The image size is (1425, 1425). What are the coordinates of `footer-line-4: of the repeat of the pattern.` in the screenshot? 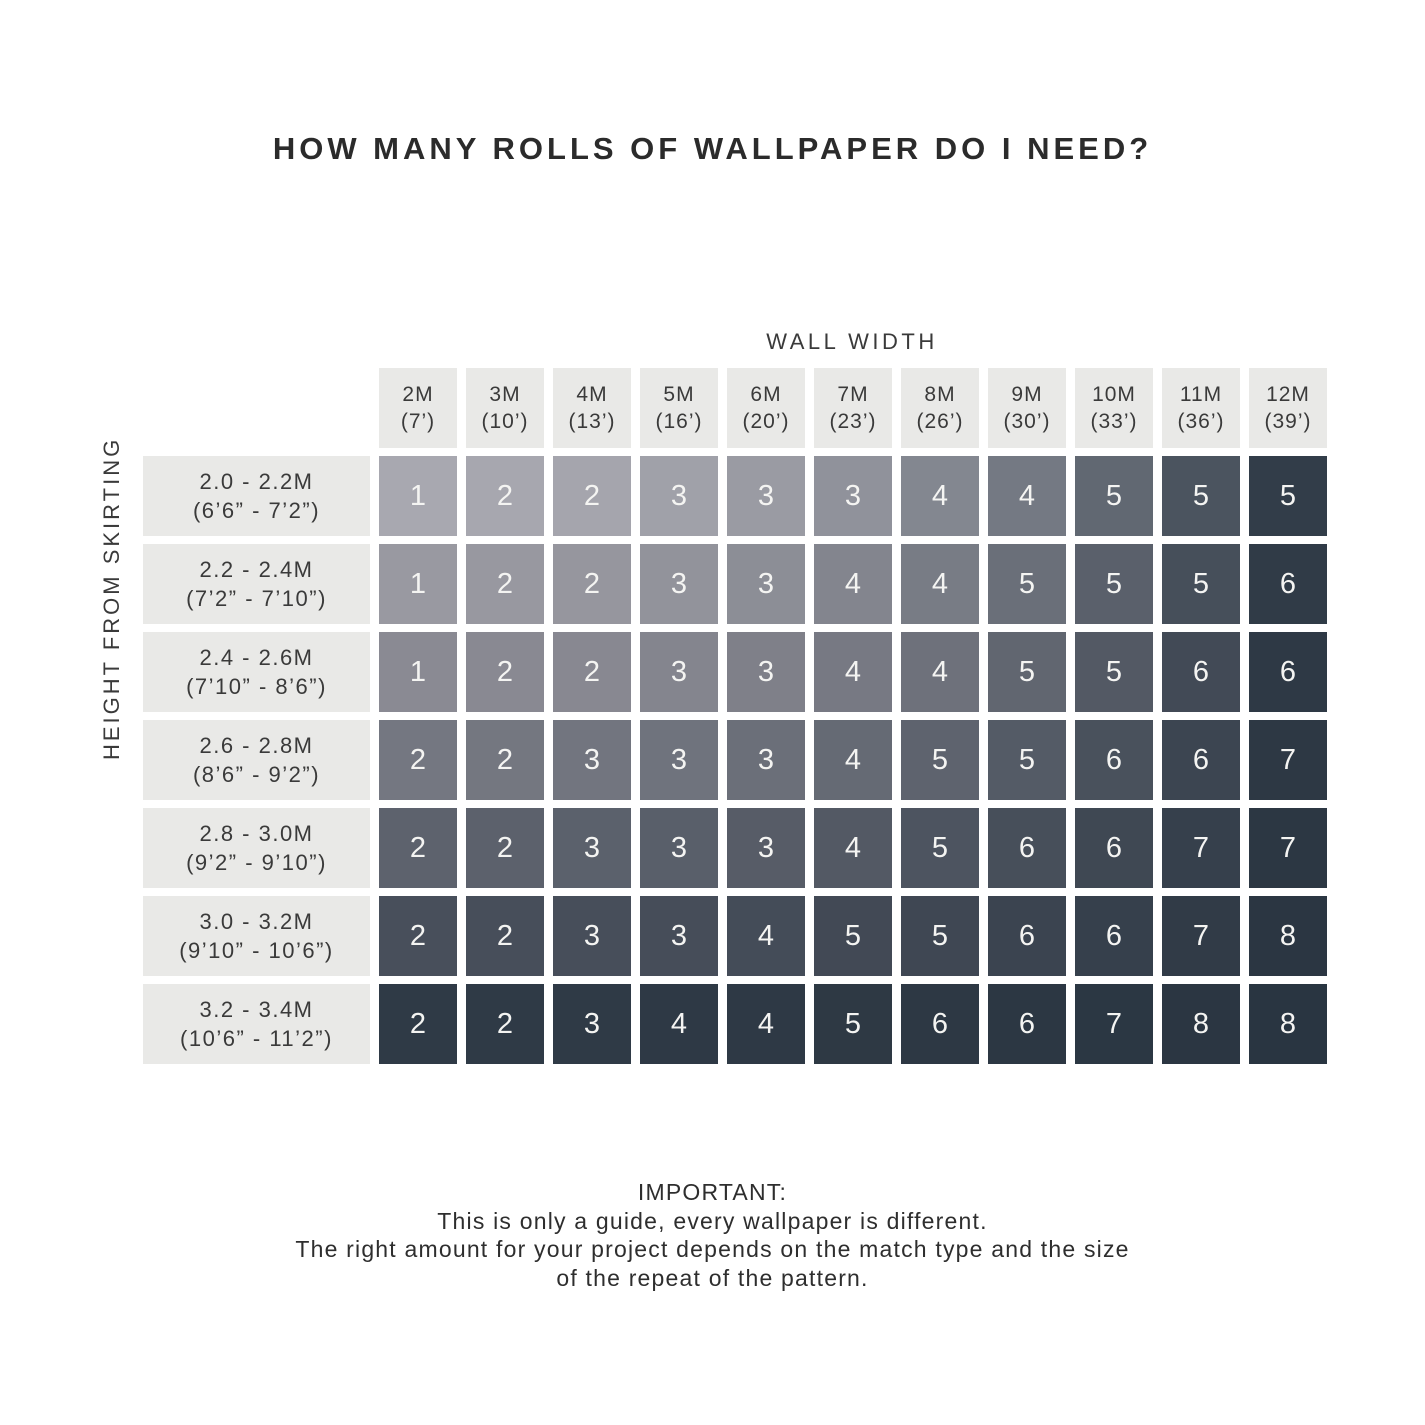 It's located at (712, 1277).